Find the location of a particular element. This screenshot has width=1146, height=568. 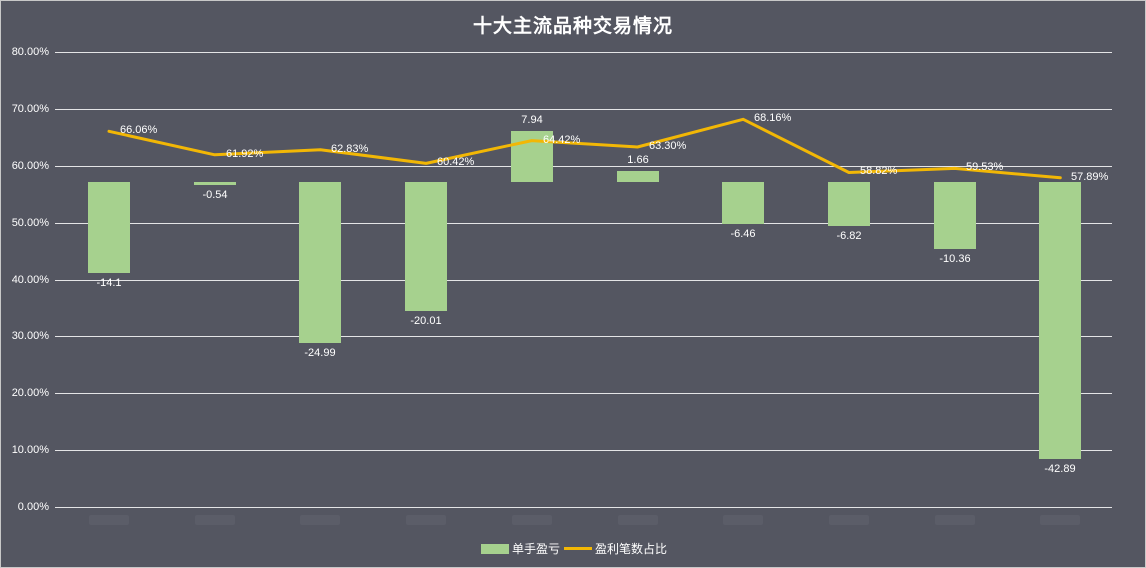

bar-value-label: -20.01 is located at coordinates (426, 321).